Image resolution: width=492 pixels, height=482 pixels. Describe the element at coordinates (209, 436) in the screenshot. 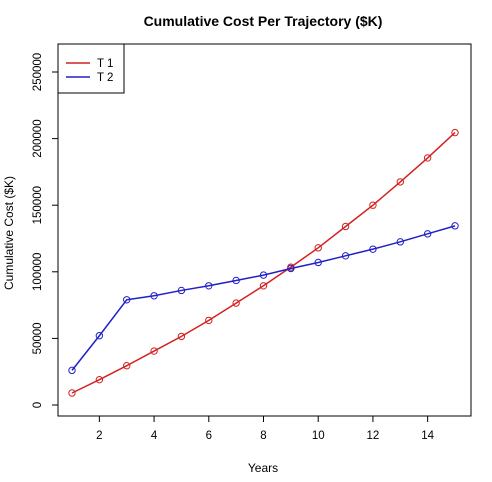

I see `x-tick-label: 6` at that location.